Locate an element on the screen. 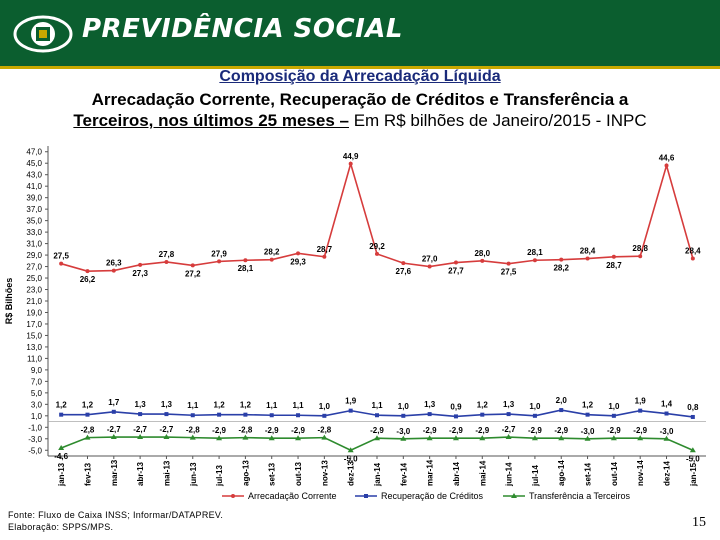 This screenshot has width=720, height=540. y-tick-label: -5,0 is located at coordinates (35, 450).